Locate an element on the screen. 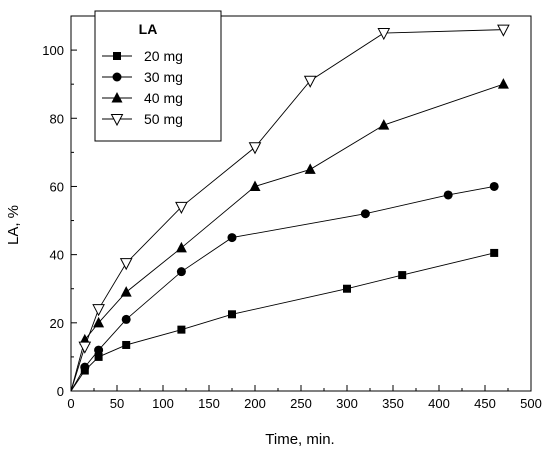 The image size is (550, 457). x-axis: 0 50 100 150 200 250 300 350 400 450 500 is located at coordinates (304, 398).